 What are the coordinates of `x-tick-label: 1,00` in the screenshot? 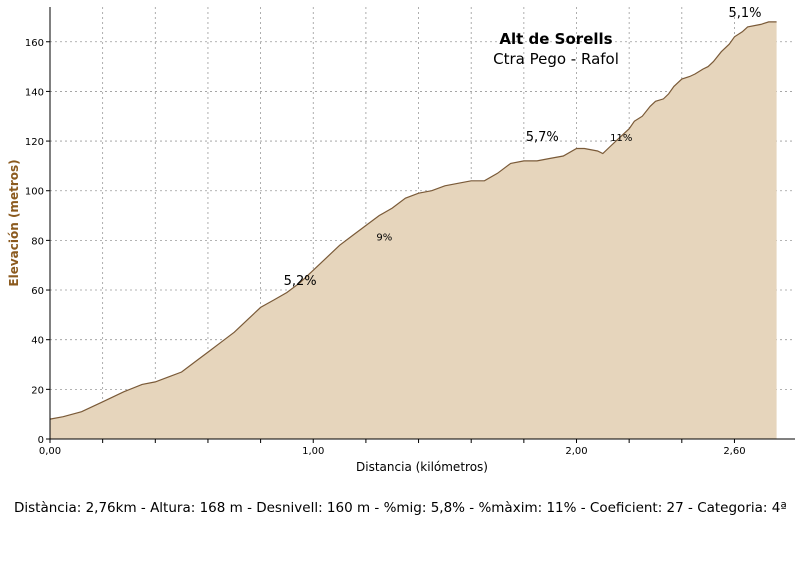 It's located at (313, 451).